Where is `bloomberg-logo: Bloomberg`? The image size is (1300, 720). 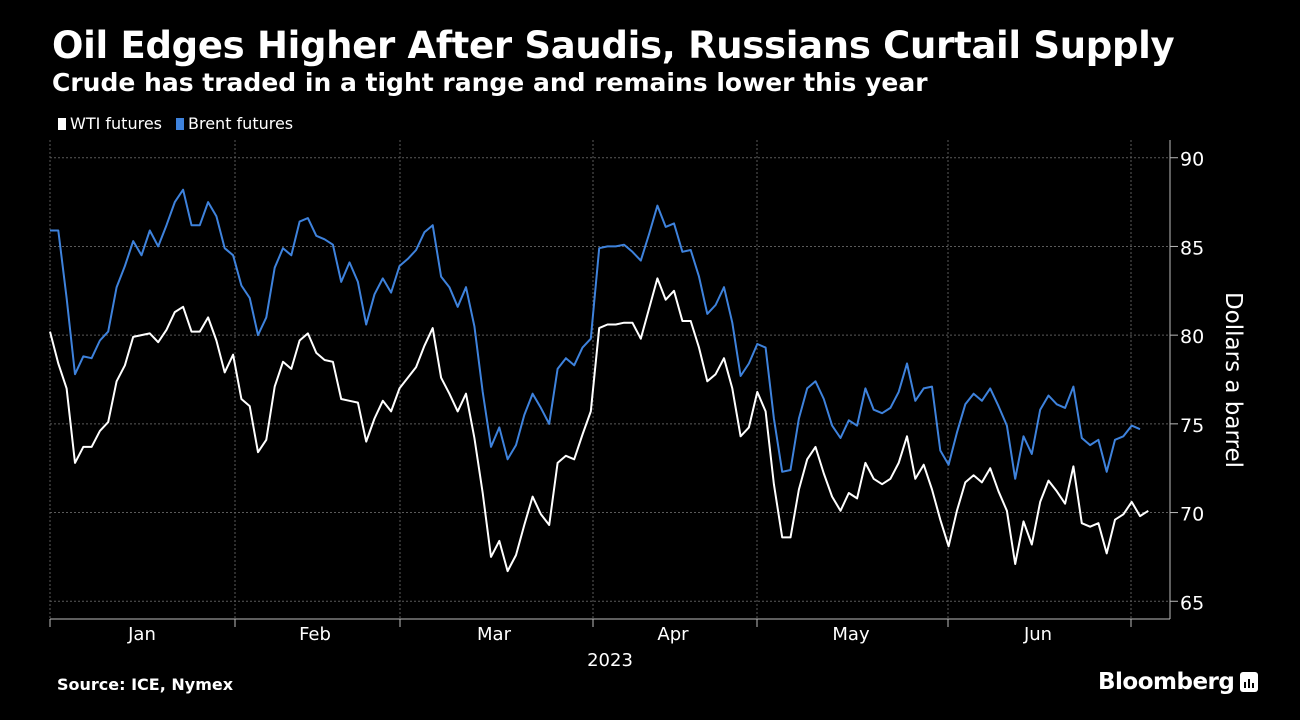
bloomberg-logo: Bloomberg is located at coordinates (1178, 682).